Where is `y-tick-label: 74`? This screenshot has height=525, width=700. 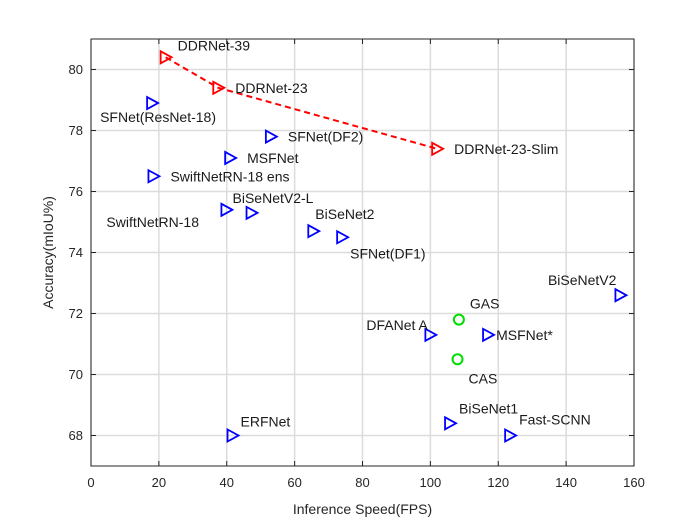 y-tick-label: 74 is located at coordinates (76, 252).